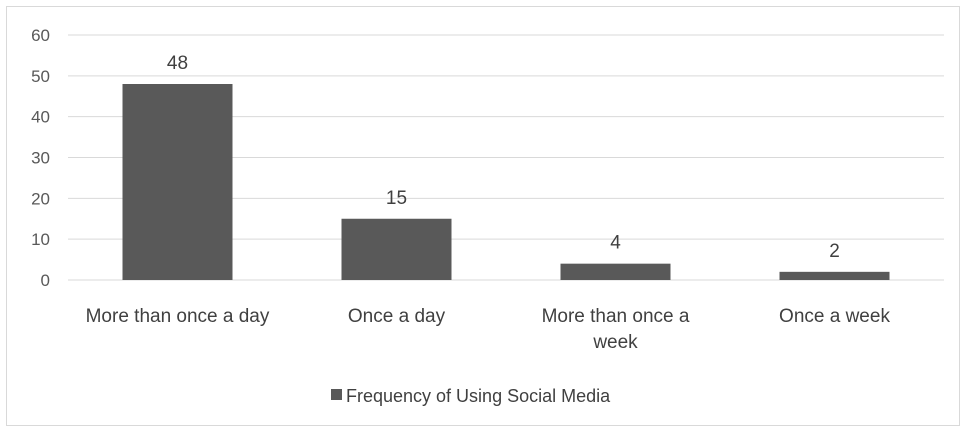 Image resolution: width=968 pixels, height=432 pixels. Describe the element at coordinates (40, 198) in the screenshot. I see `y-tick-label: 20` at that location.